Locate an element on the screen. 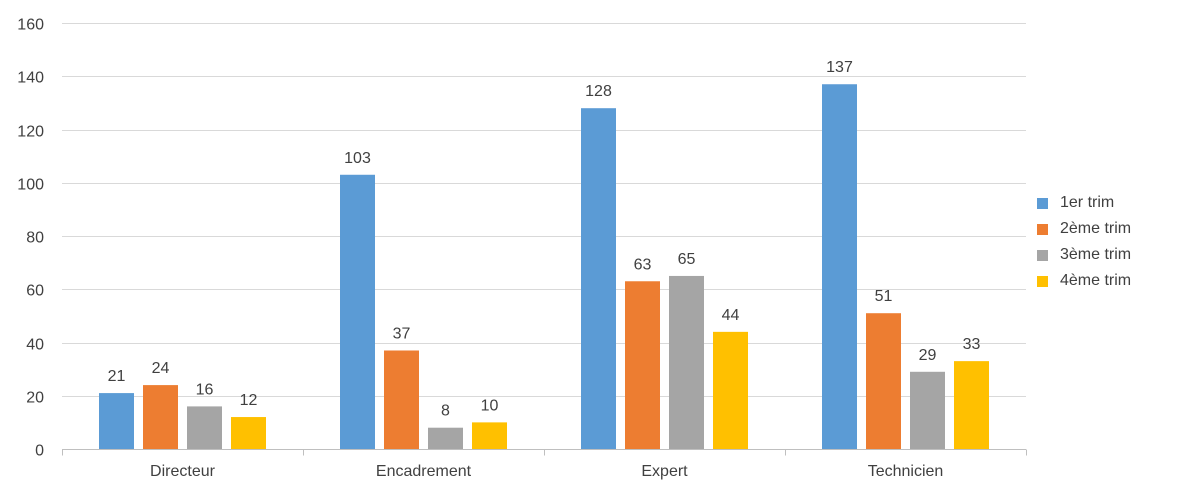 The image size is (1182, 482). y-tick-label: 0 is located at coordinates (39, 451).